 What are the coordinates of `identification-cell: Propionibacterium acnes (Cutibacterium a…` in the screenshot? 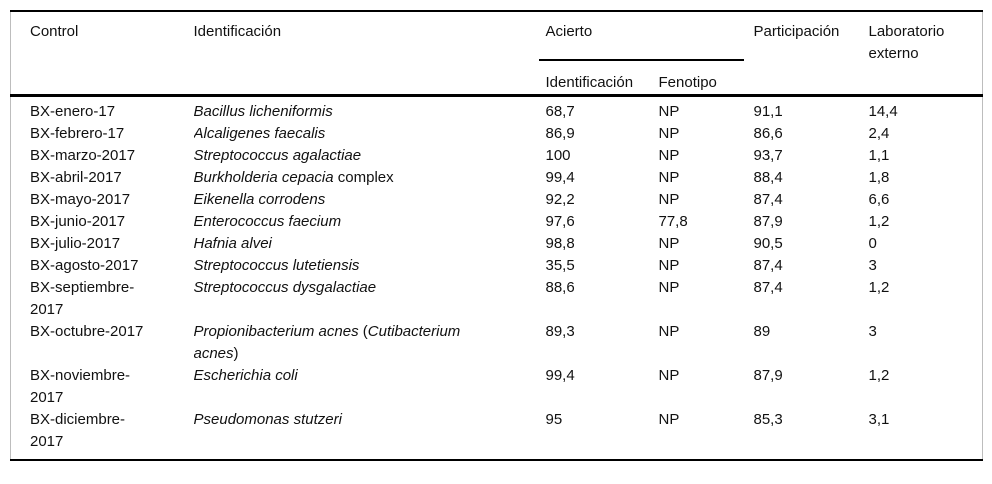 It's located at (327, 342).